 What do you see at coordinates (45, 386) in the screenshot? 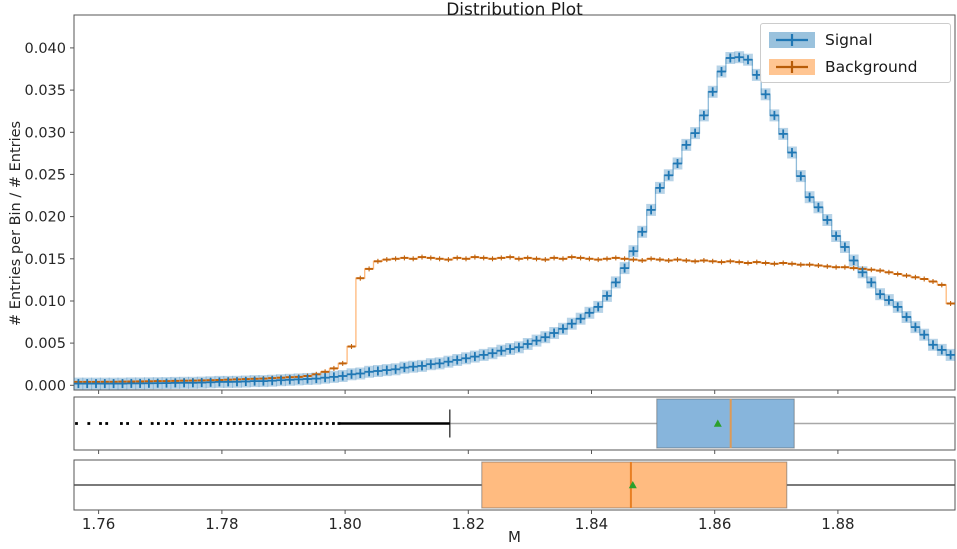
I see `y-tick-label: 0.000` at bounding box center [45, 386].